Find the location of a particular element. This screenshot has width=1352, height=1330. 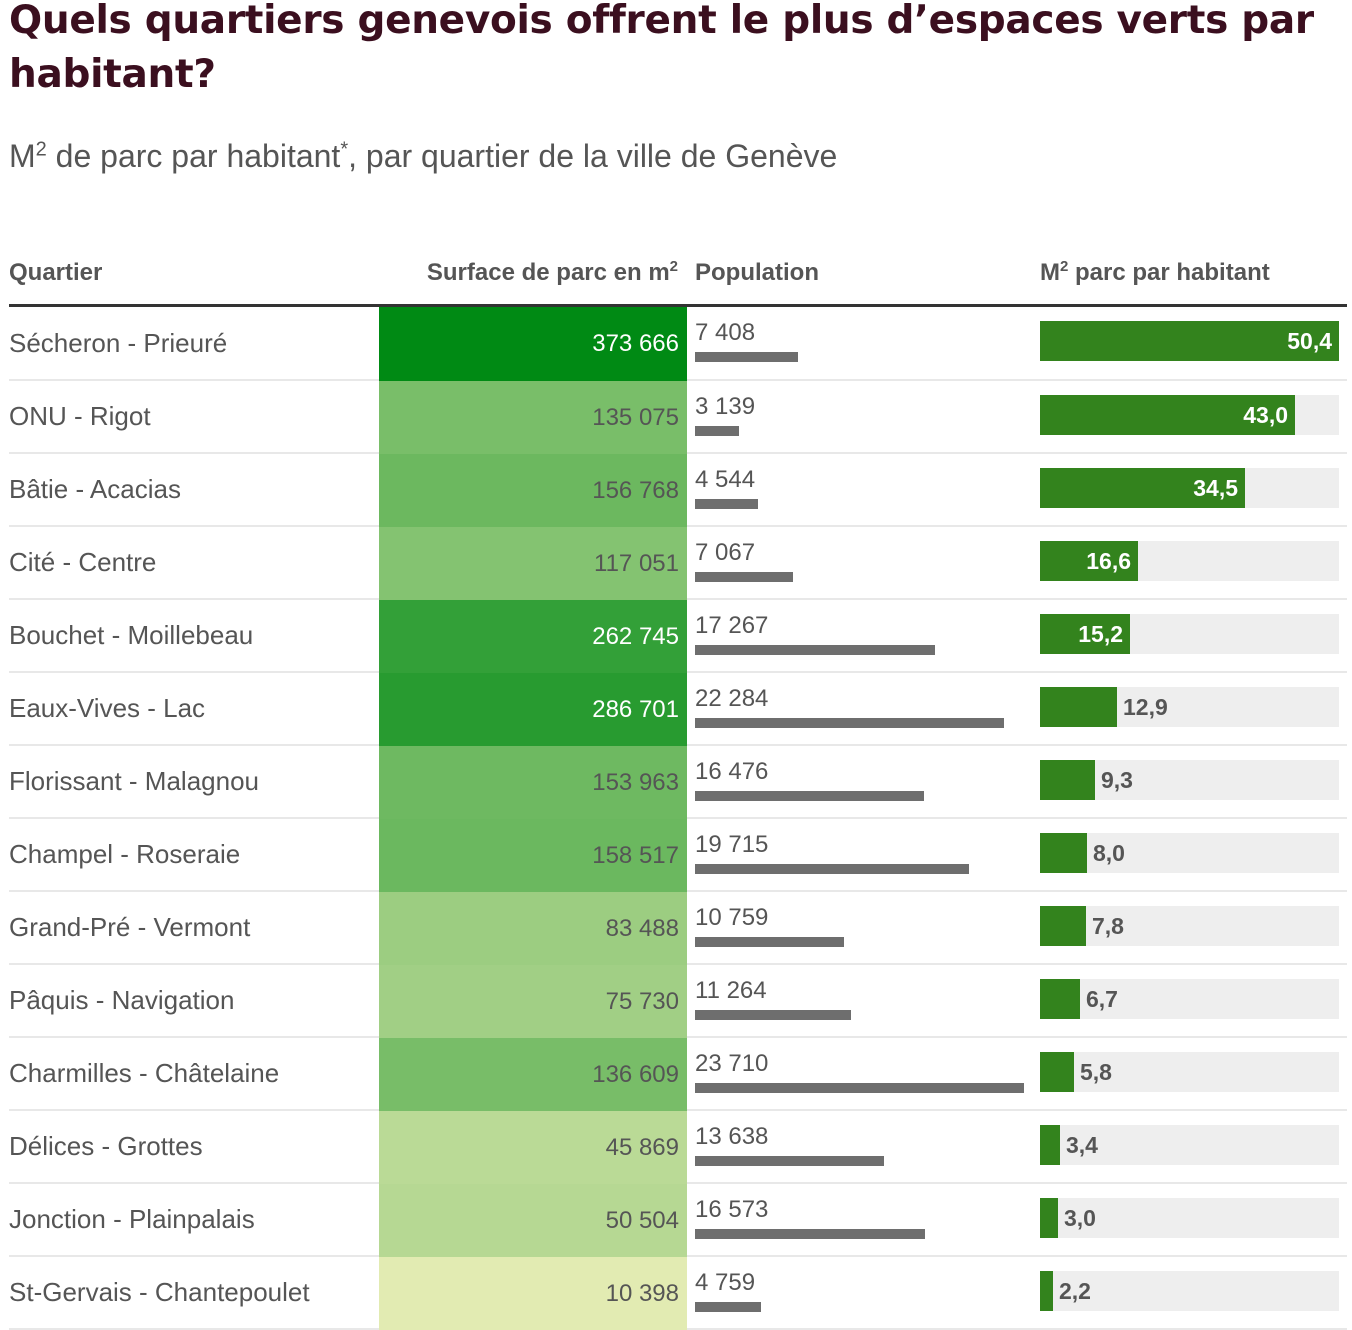

ratio-label: 2,2 is located at coordinates (1075, 1291).